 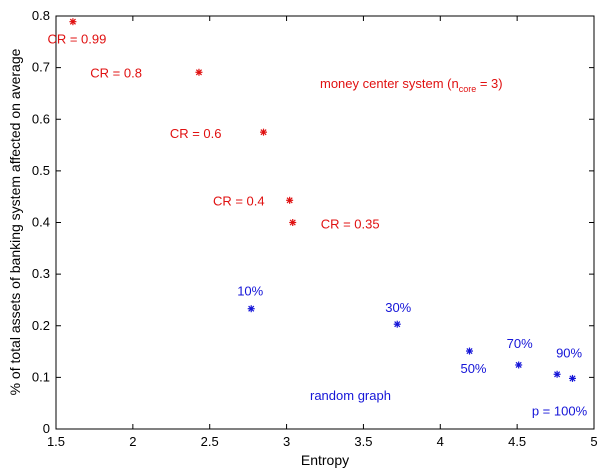 I want to click on x-tick-label: 4.5, so click(x=517, y=441).